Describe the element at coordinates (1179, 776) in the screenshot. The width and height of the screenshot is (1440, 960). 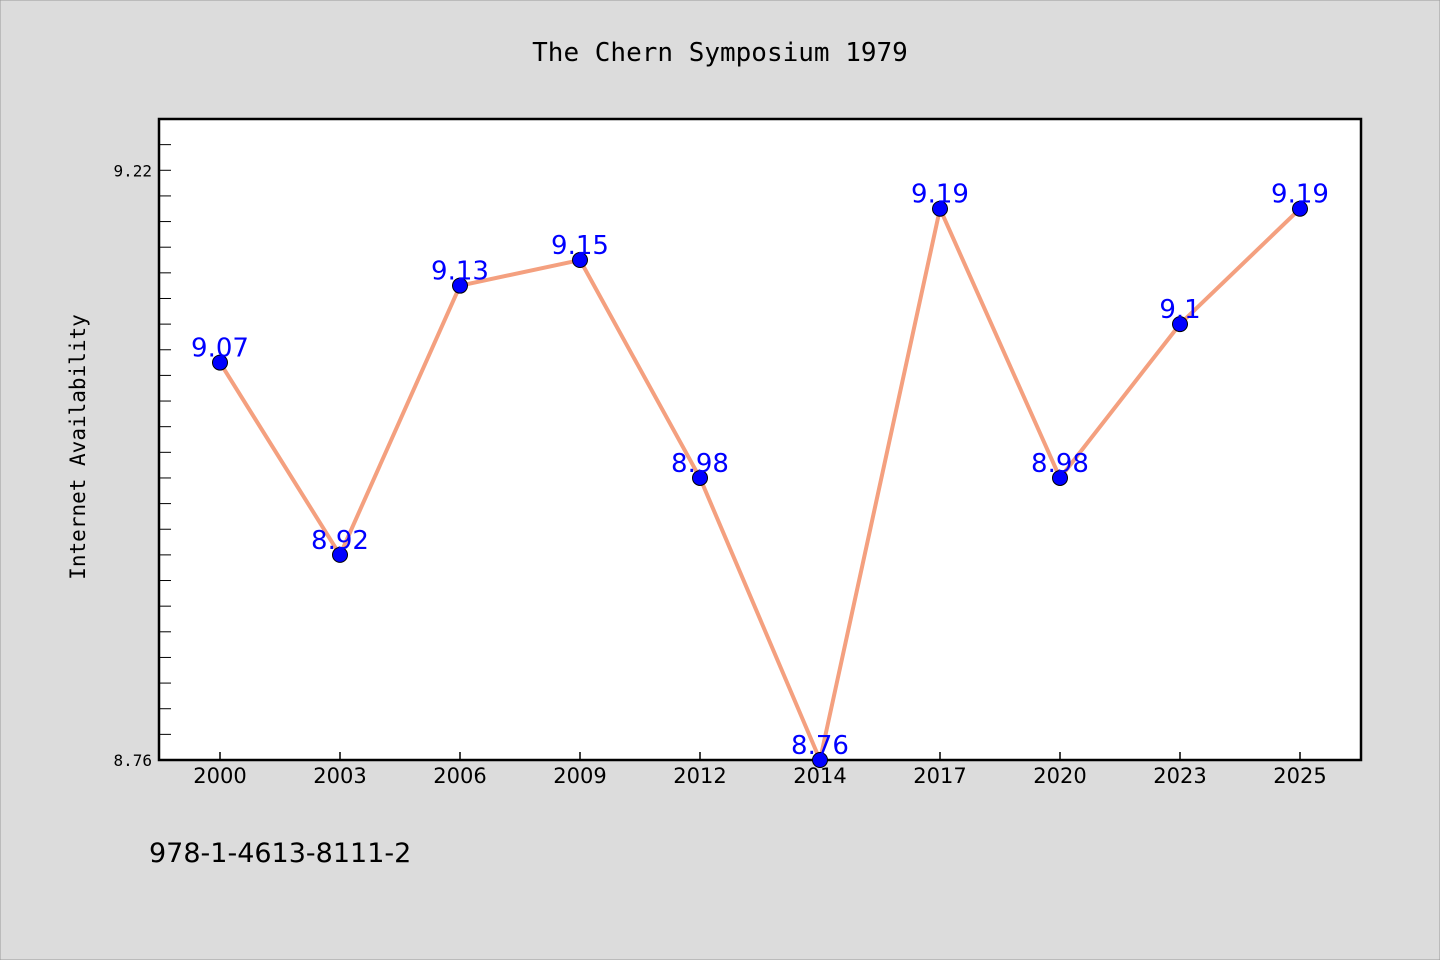
I see `x-tick-label: 2023` at that location.